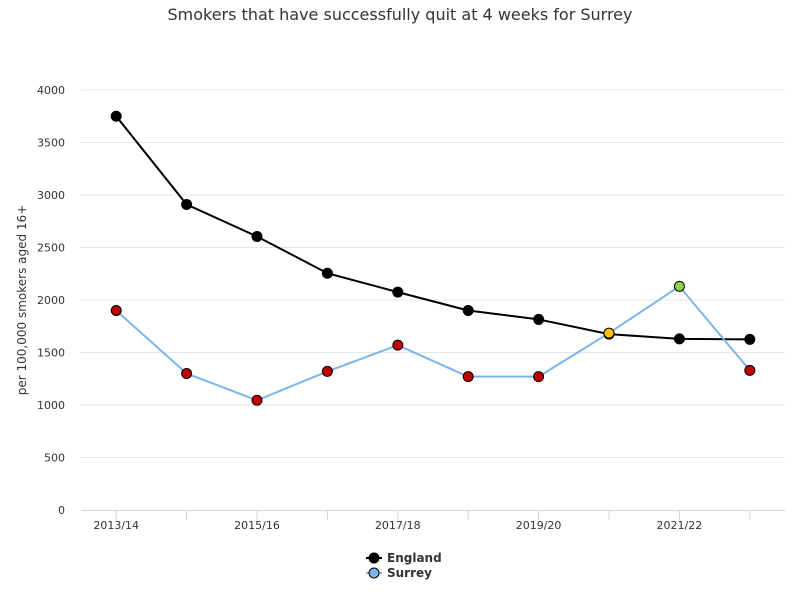 The height and width of the screenshot is (600, 800). Describe the element at coordinates (51, 195) in the screenshot. I see `y-tick-label: 3000` at that location.